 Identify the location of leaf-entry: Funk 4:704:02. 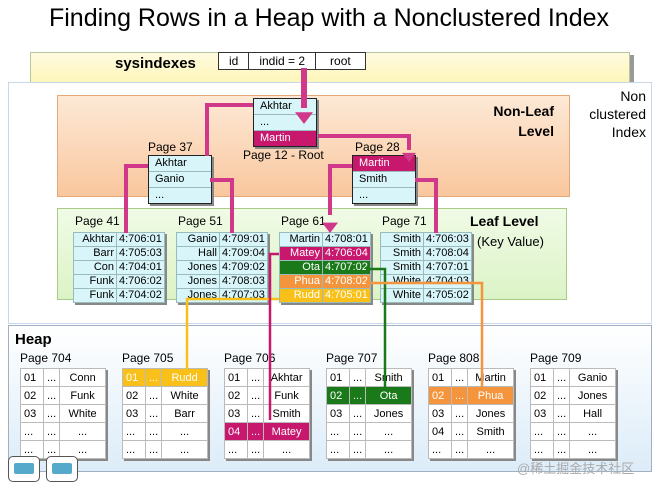
(119, 295).